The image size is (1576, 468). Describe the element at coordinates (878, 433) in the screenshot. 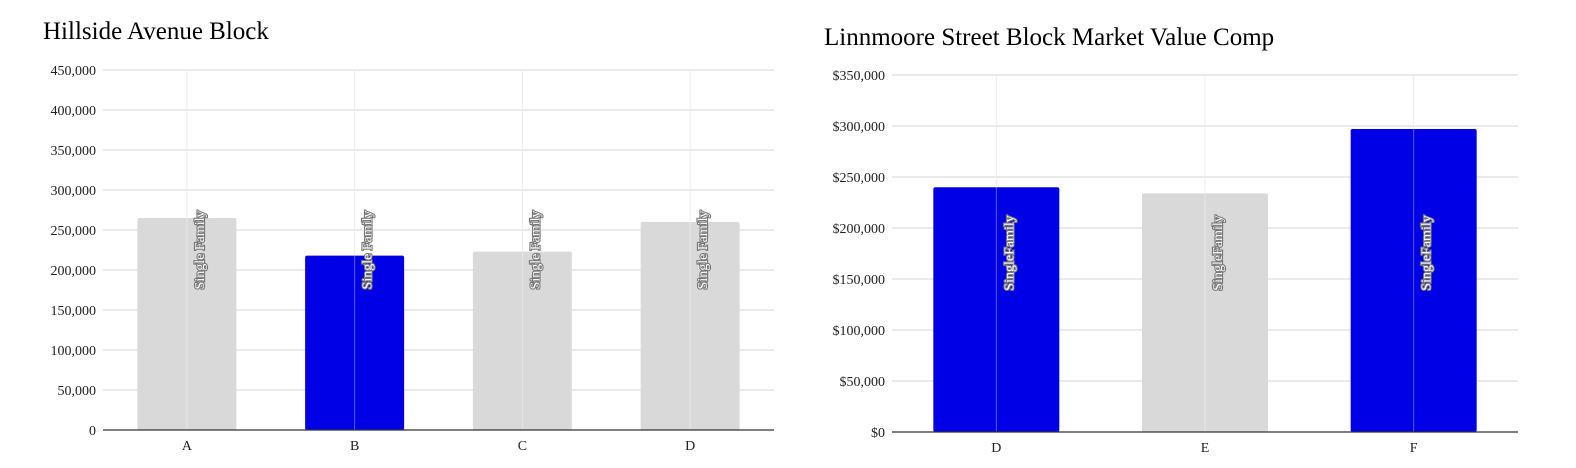

I see `y-tick-label: $0` at that location.